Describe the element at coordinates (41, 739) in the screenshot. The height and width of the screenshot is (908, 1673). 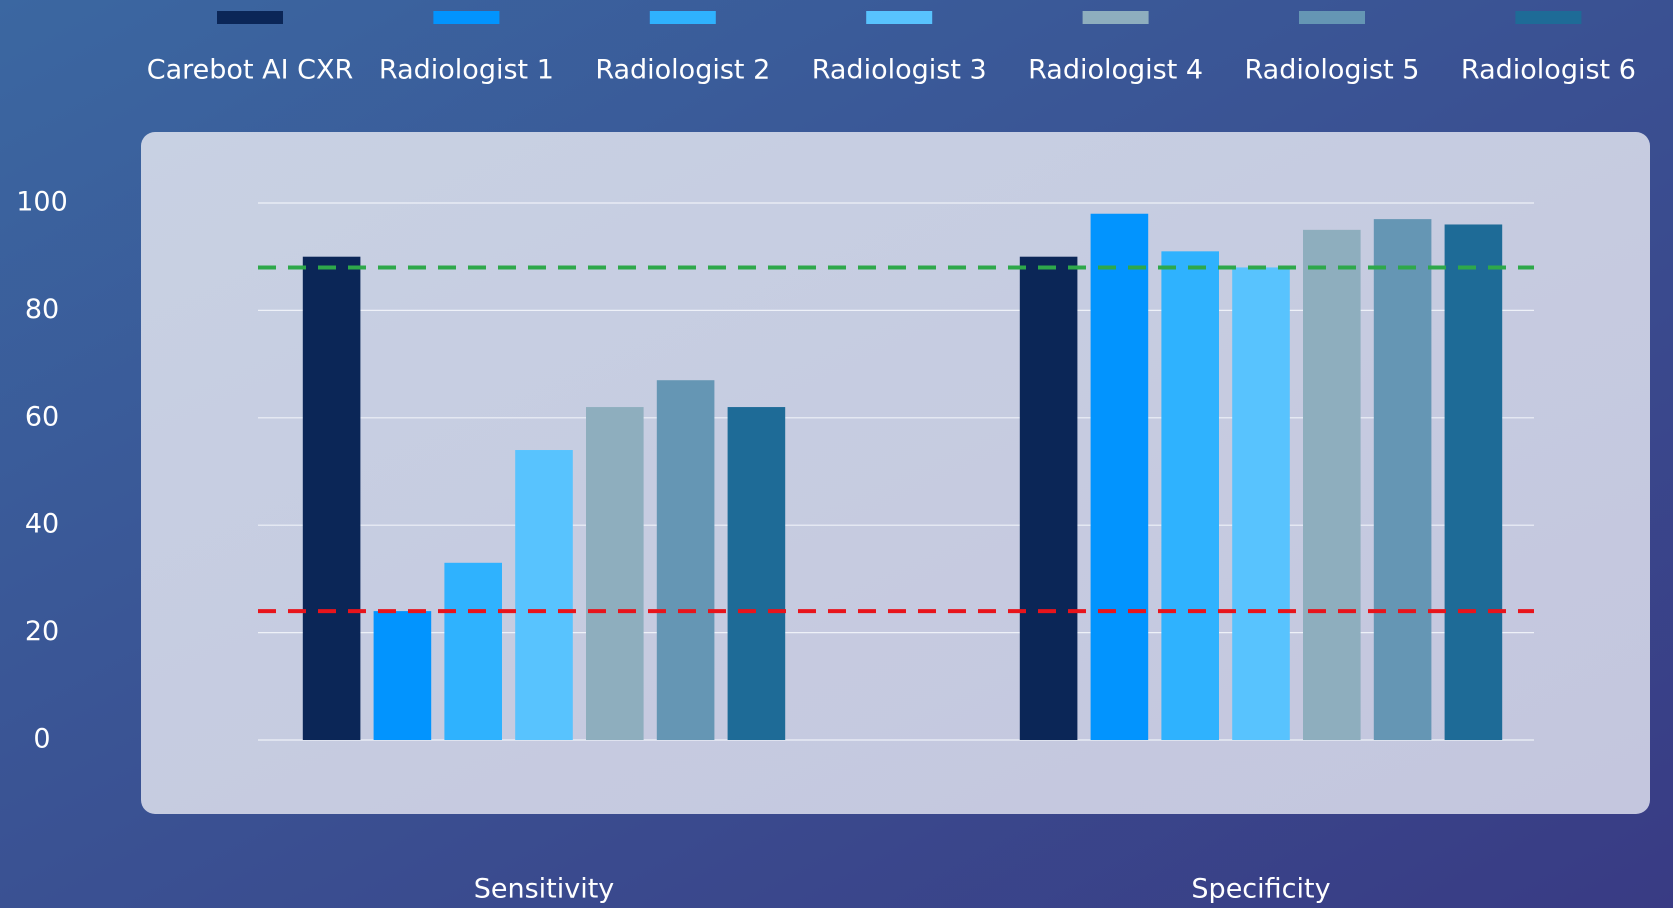
I see `y-tick-label: 0` at that location.